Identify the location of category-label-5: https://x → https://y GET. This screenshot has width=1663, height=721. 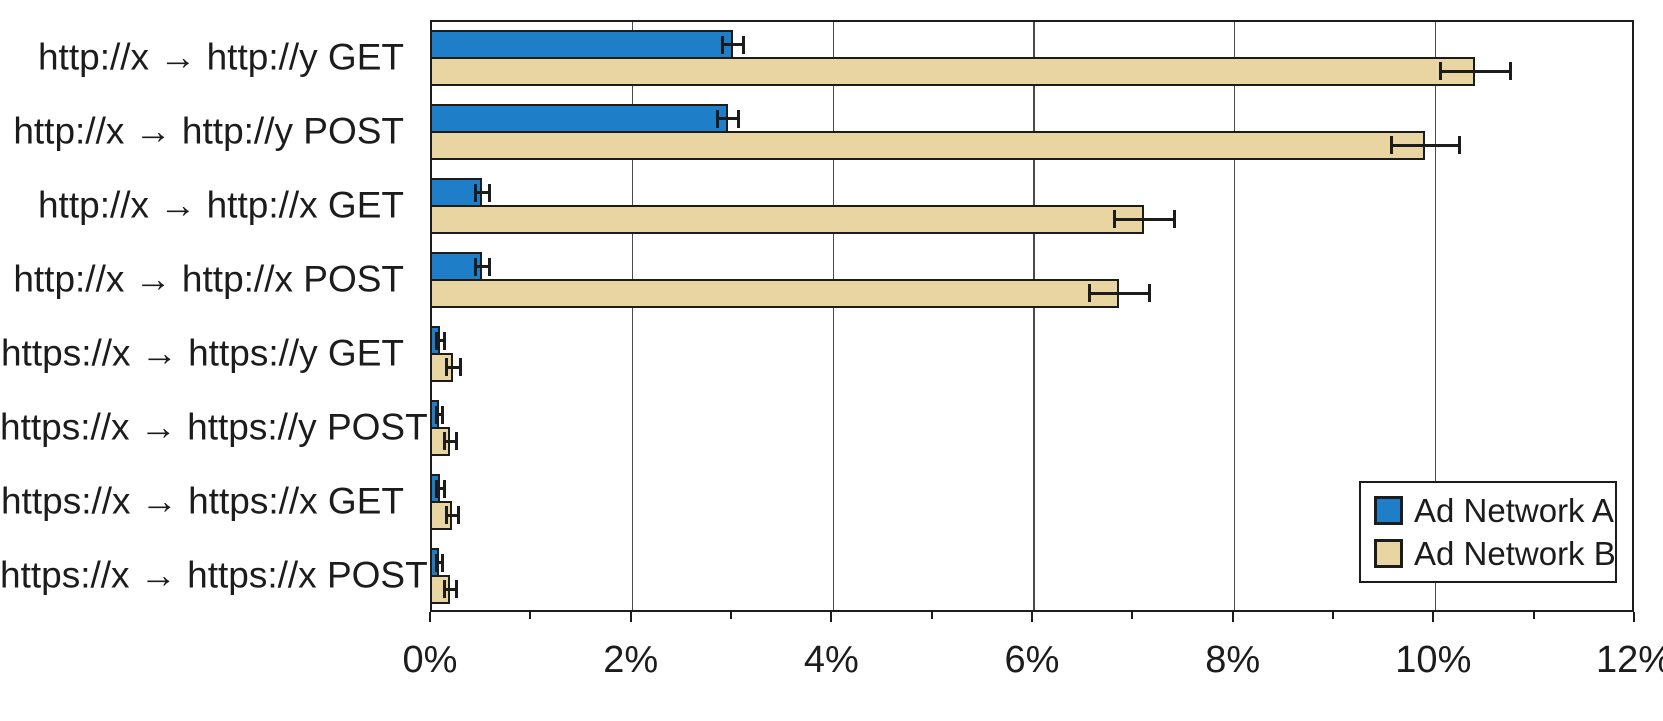
(202, 353).